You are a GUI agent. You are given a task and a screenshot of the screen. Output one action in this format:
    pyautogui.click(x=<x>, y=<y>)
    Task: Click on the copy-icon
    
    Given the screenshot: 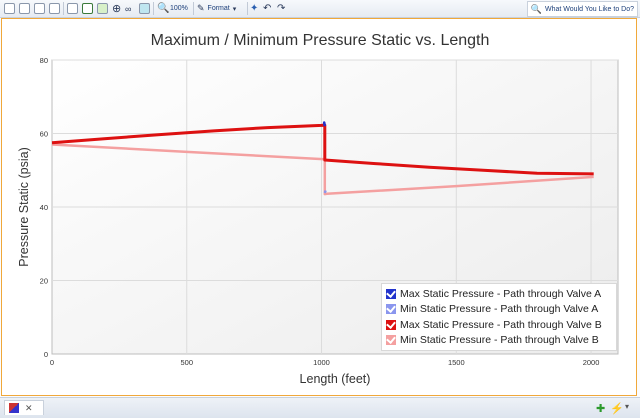 What is the action you would take?
    pyautogui.click(x=24, y=8)
    